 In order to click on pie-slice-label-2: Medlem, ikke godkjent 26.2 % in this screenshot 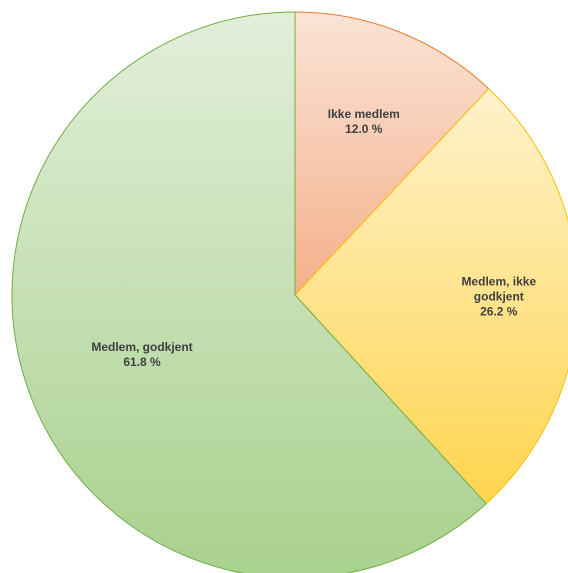, I will do `click(498, 296)`.